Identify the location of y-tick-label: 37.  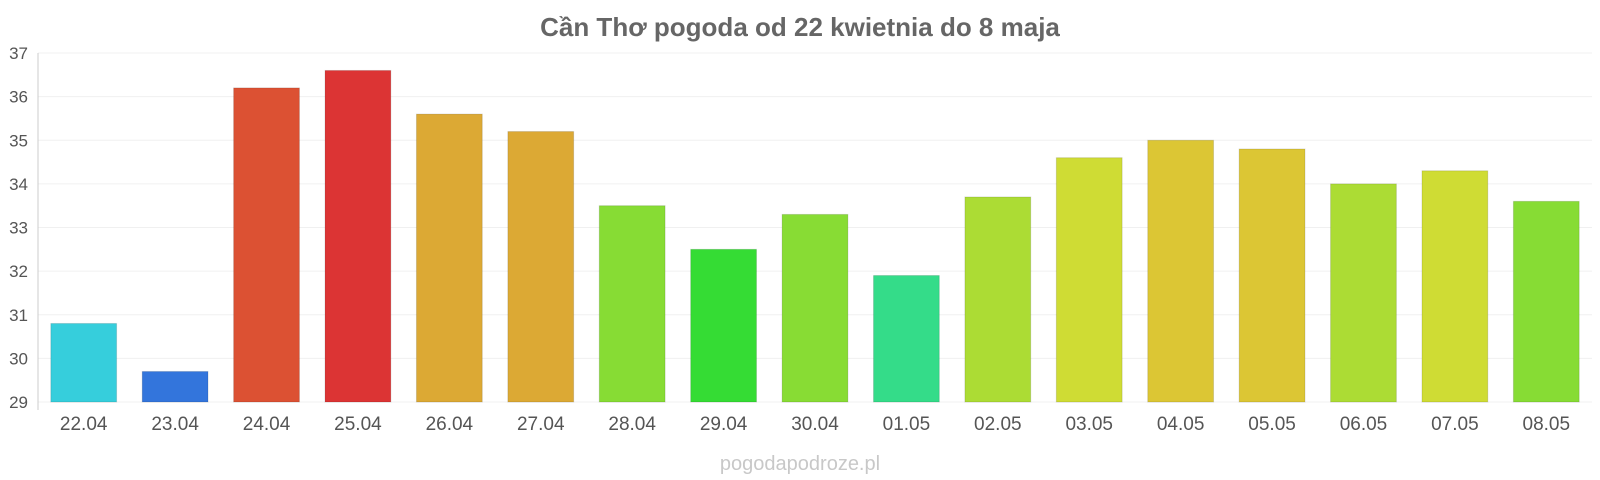
(18, 53).